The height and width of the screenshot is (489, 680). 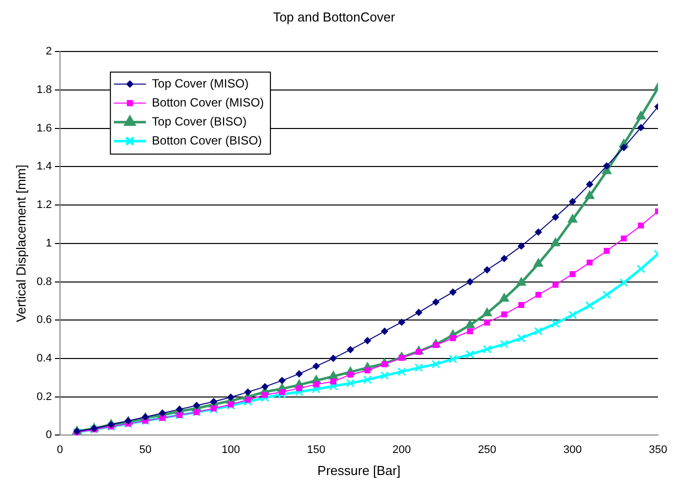 What do you see at coordinates (316, 450) in the screenshot?
I see `x-tick-label: 150` at bounding box center [316, 450].